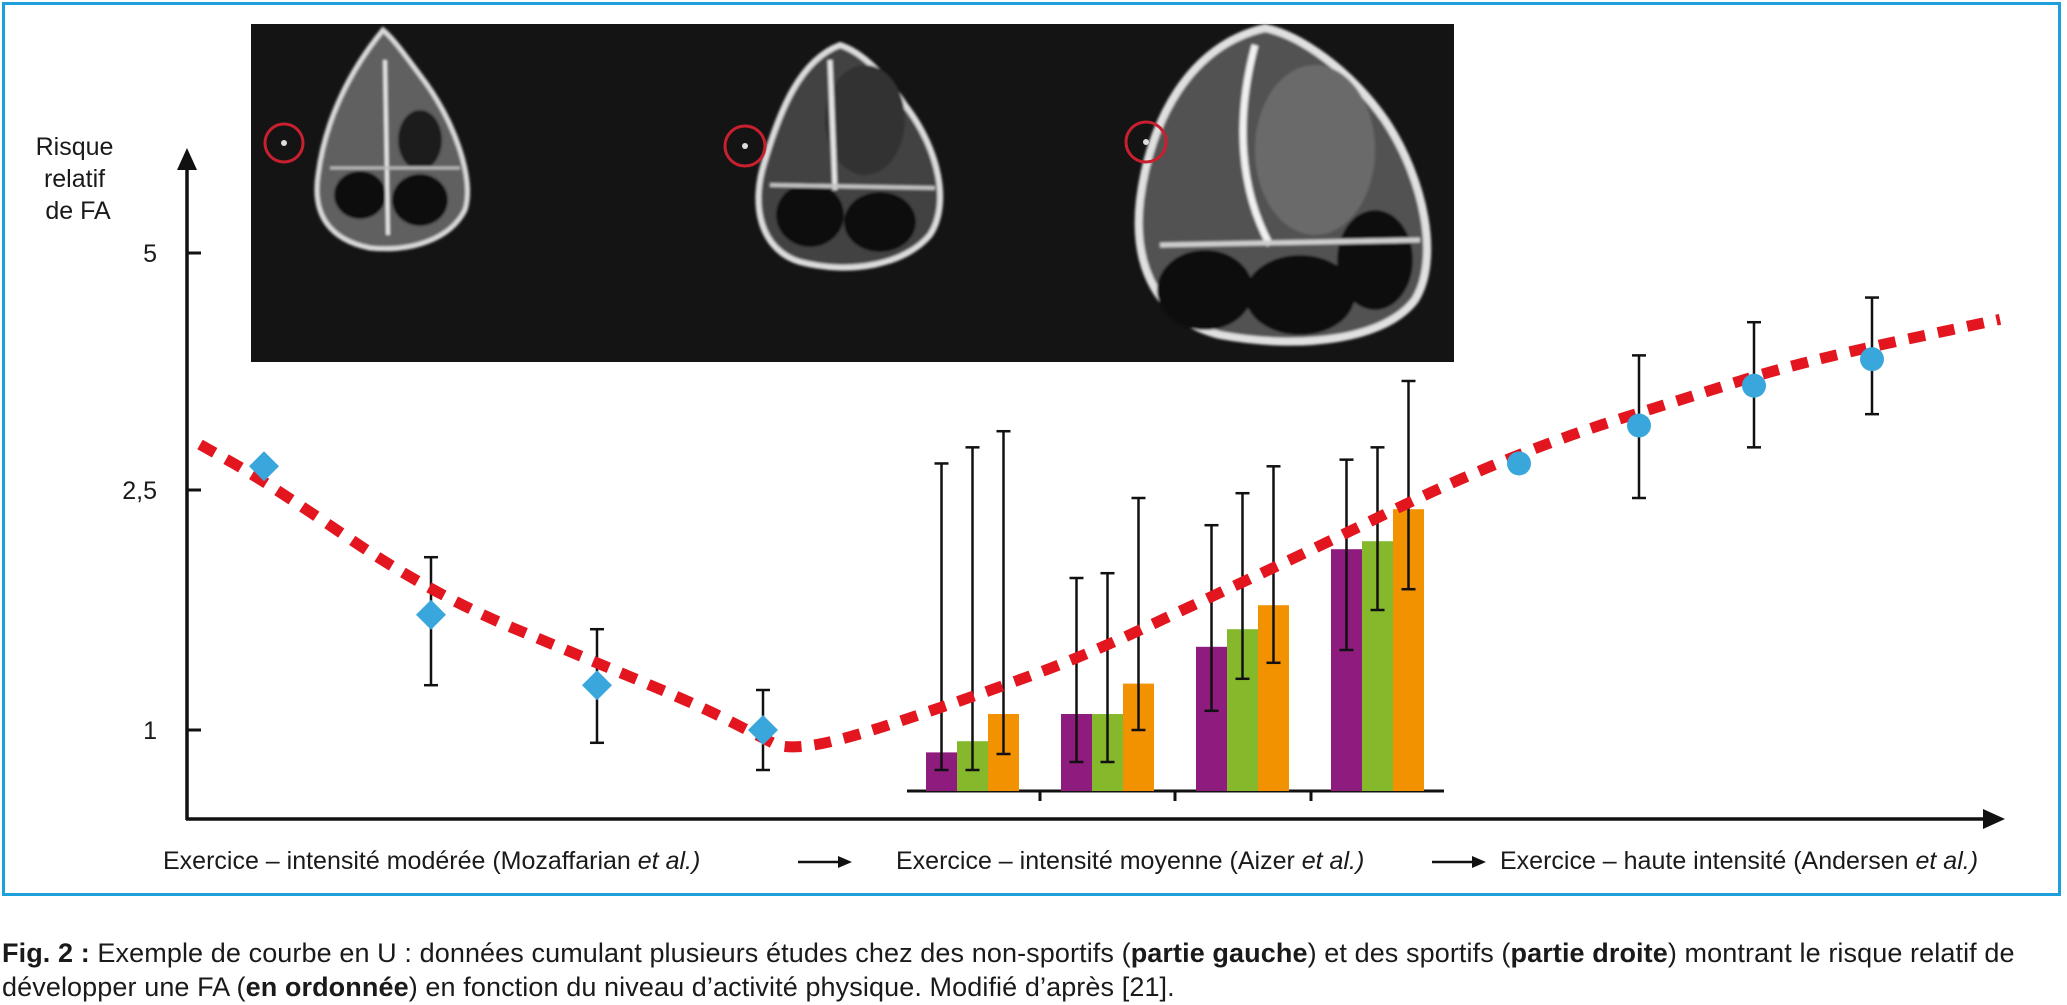 Image resolution: width=2067 pixels, height=1005 pixels. Describe the element at coordinates (187, 159) in the screenshot. I see `y-axis-arrow` at that location.